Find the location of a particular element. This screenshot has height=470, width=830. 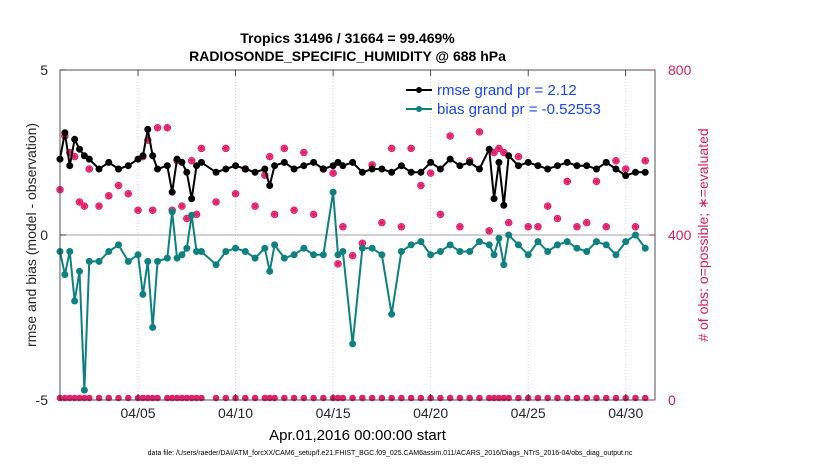

right-tick-label: 400 is located at coordinates (680, 235).